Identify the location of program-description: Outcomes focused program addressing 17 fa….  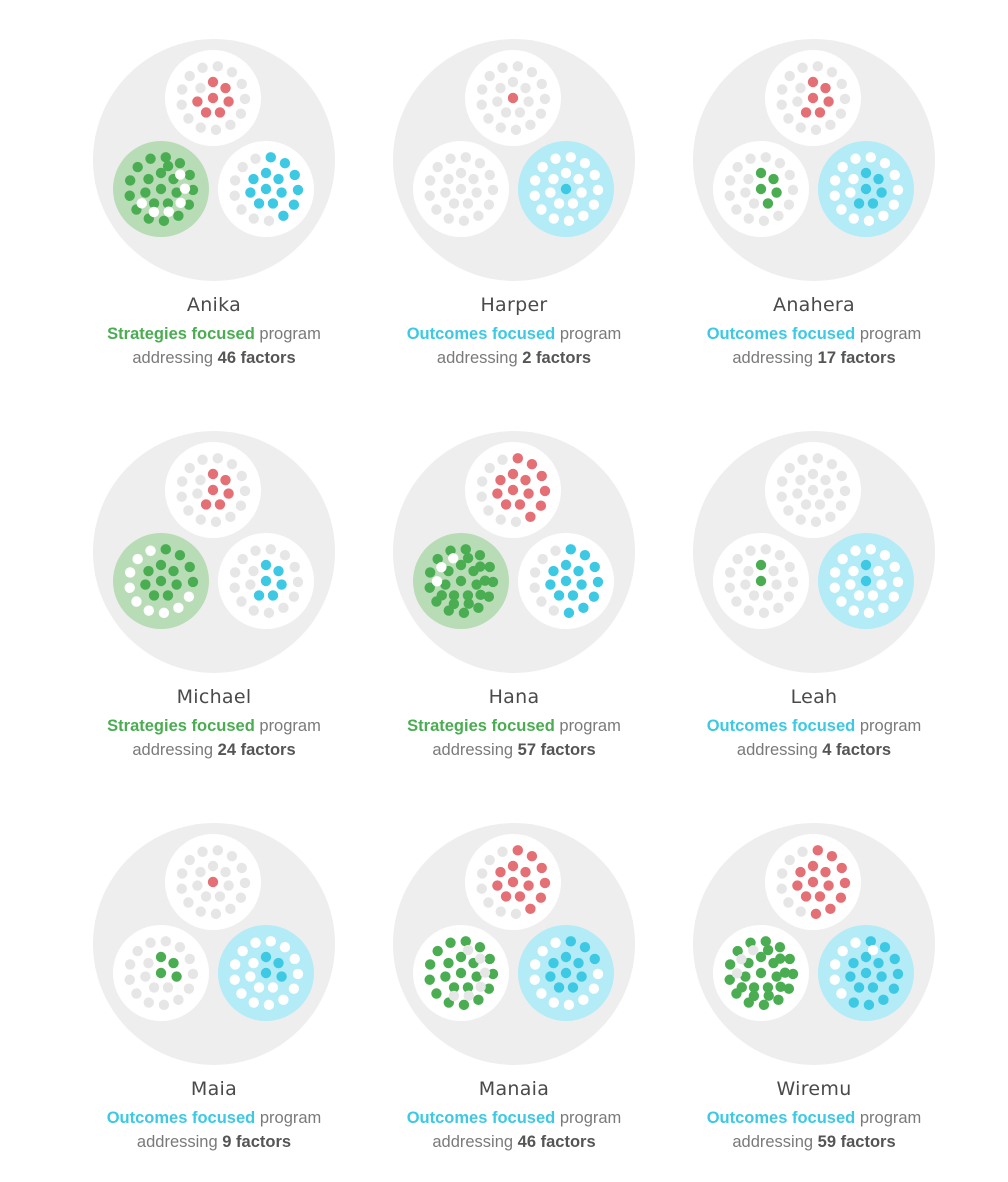
(814, 346).